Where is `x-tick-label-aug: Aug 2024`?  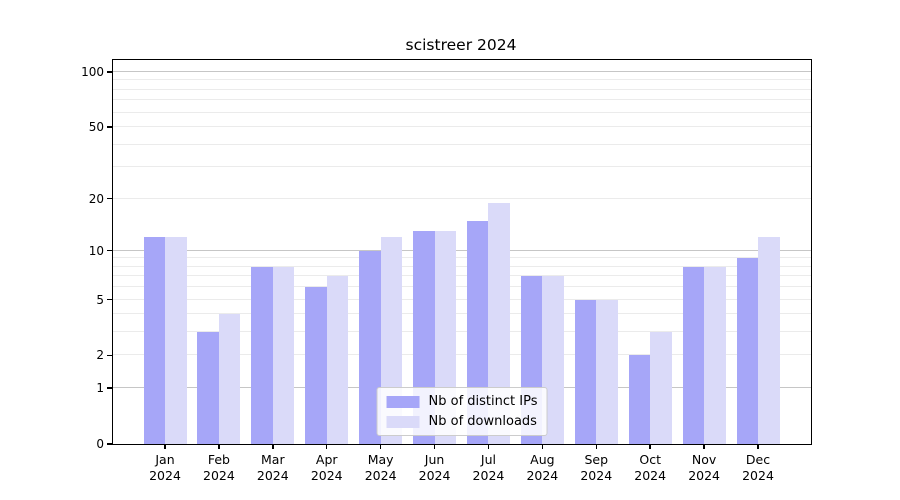
x-tick-label-aug: Aug 2024 is located at coordinates (542, 467).